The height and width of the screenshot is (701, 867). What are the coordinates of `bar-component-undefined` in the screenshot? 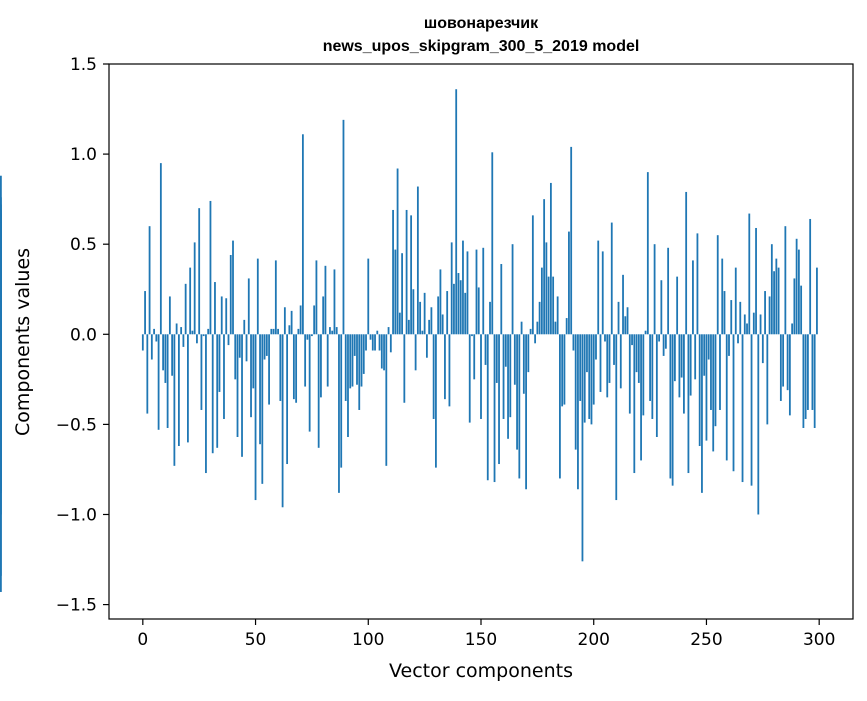 It's located at (1, 291).